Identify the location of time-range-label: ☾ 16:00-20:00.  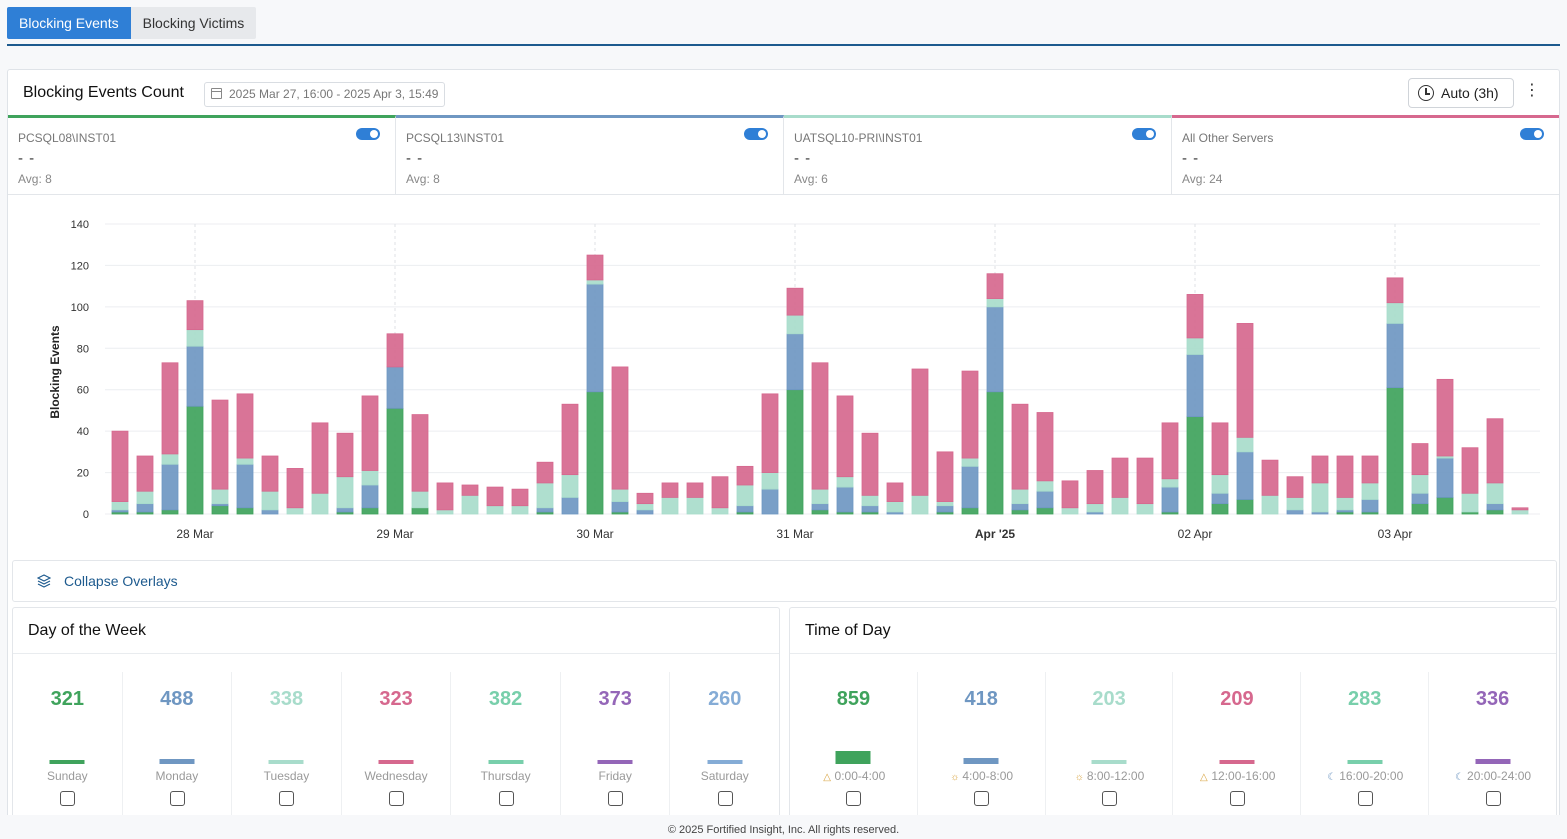
(1364, 776).